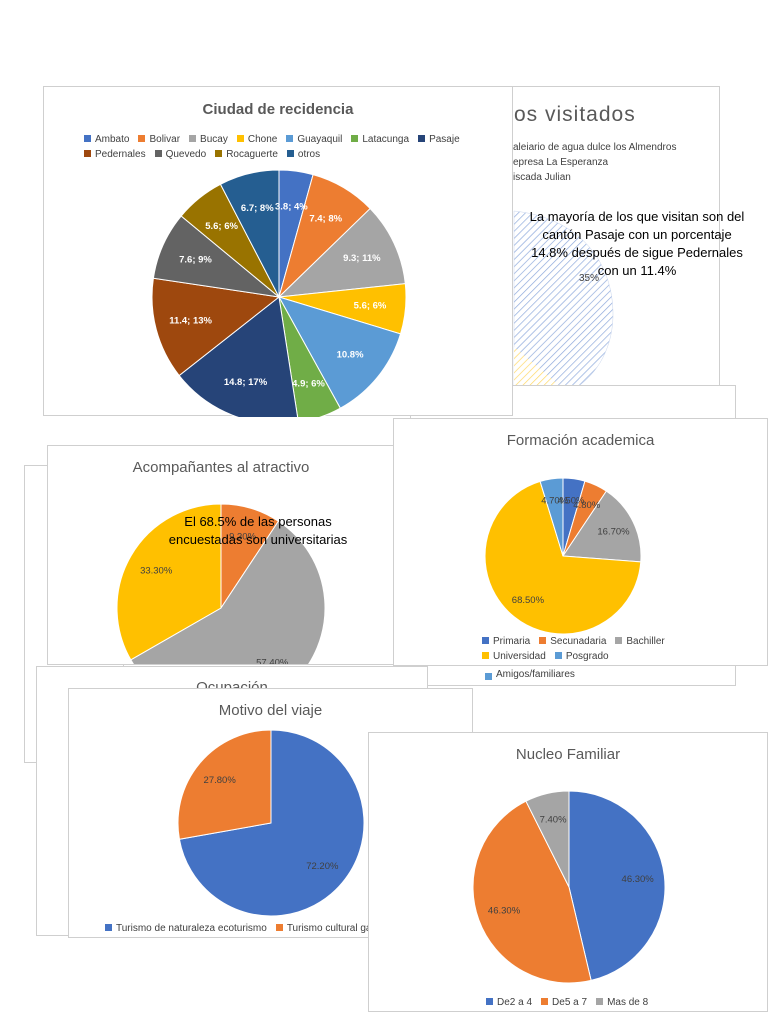  I want to click on motivo-pie: 72.20% 27.80%, so click(271, 823).